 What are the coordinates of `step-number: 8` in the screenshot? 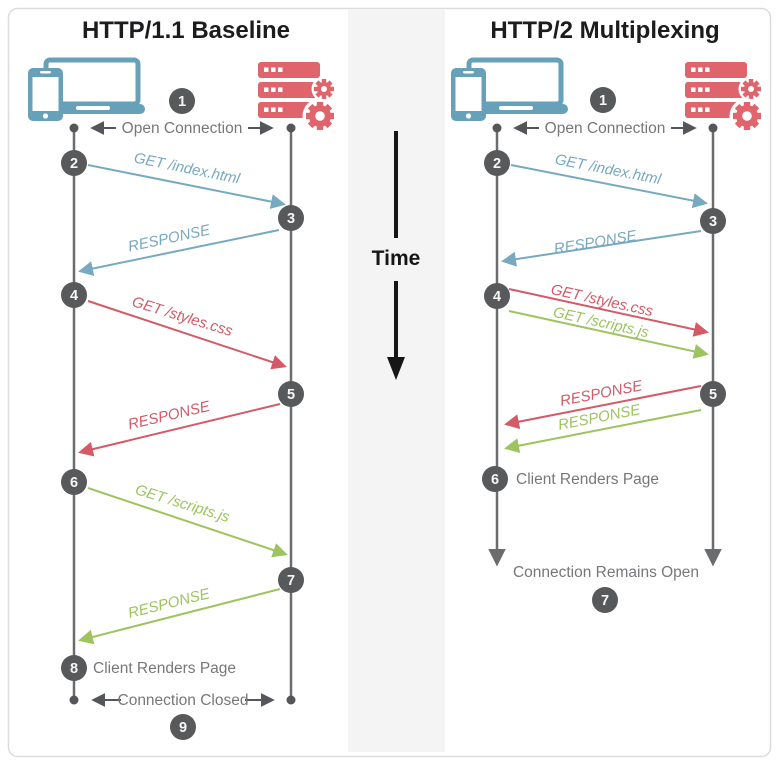 It's located at (74, 669).